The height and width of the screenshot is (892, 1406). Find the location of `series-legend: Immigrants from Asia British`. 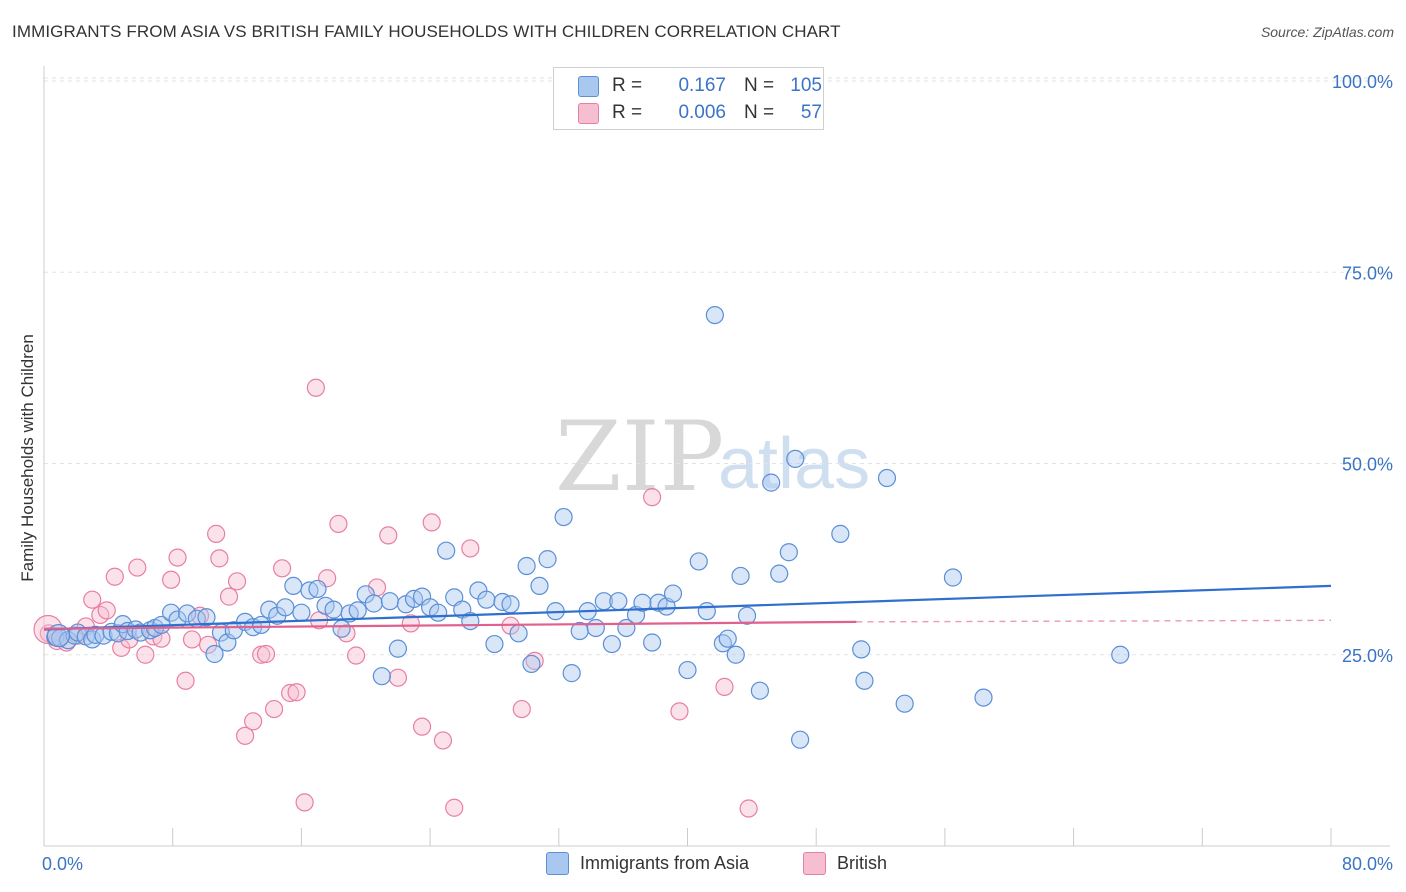

series-legend: Immigrants from Asia British is located at coordinates (703, 865).